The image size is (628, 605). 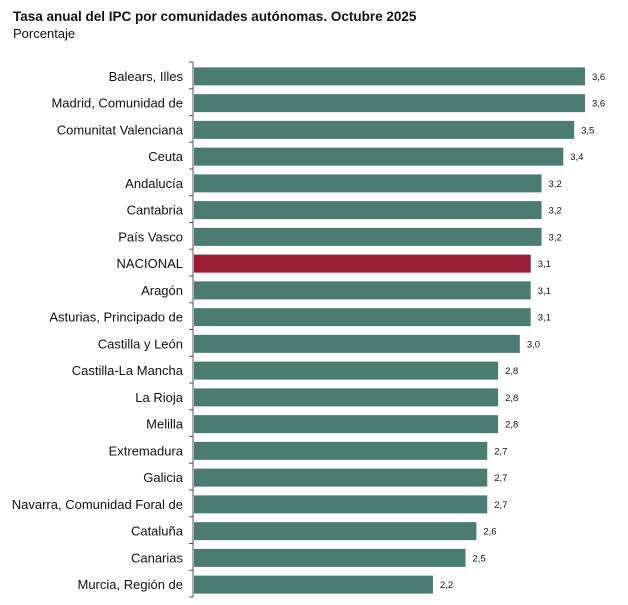 I want to click on category-label: Castilla y León, so click(x=140, y=343).